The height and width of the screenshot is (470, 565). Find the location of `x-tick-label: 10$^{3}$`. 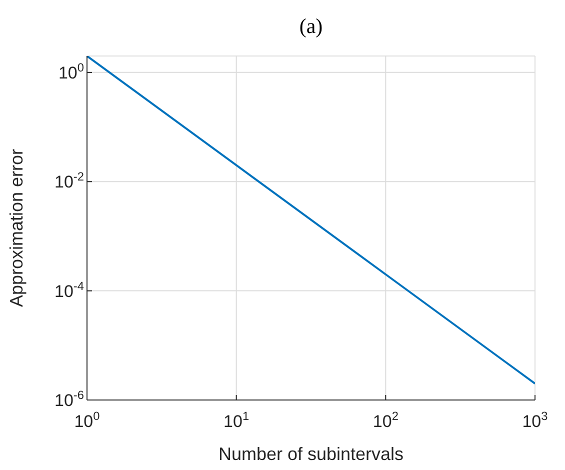

x-tick-label: 10$^{3}$ is located at coordinates (535, 420).